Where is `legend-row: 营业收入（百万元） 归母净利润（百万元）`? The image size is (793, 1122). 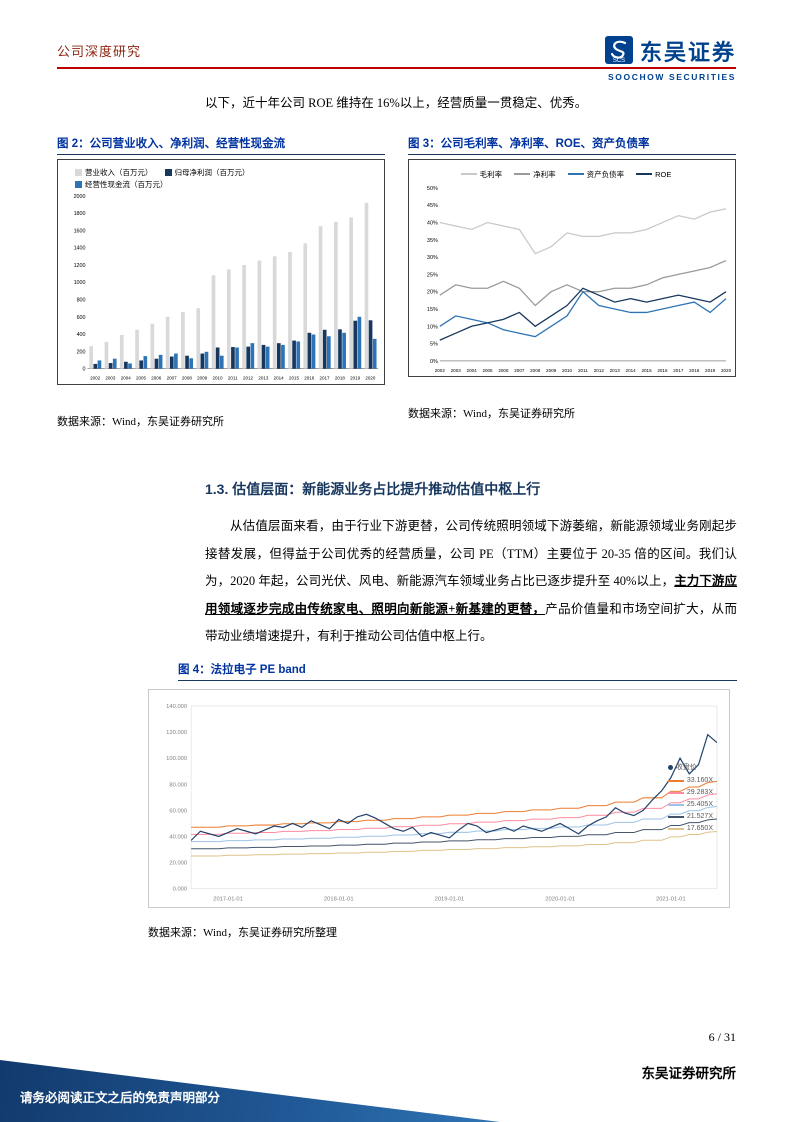 legend-row: 营业收入（百万元） 归母净利润（百万元） is located at coordinates (228, 172).